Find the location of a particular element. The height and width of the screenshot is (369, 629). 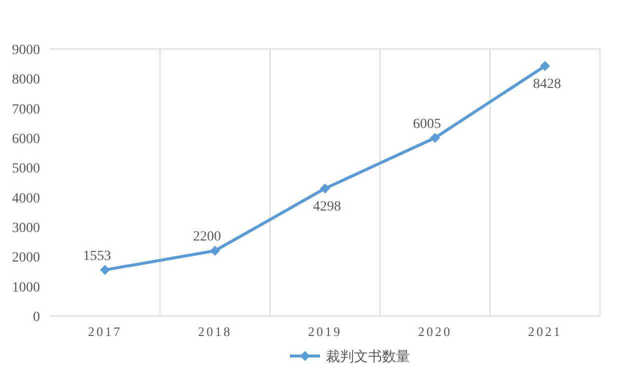

y-tick-label: 4000 is located at coordinates (26, 198).